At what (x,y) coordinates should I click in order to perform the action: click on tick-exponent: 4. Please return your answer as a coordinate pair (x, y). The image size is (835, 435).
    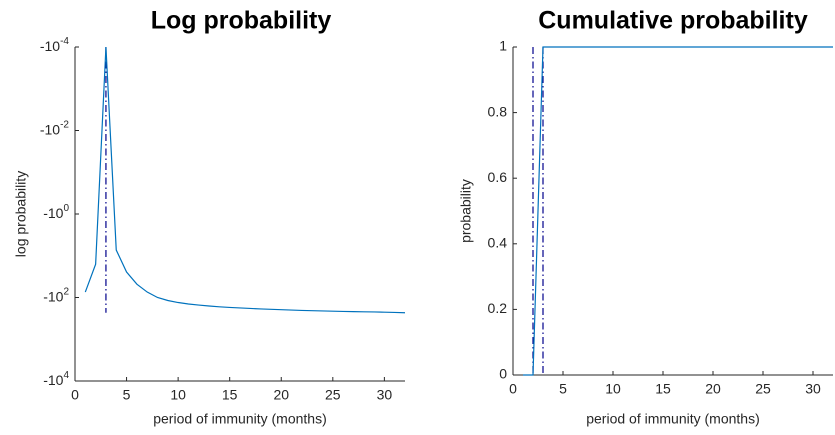
    Looking at the image, I should click on (66, 375).